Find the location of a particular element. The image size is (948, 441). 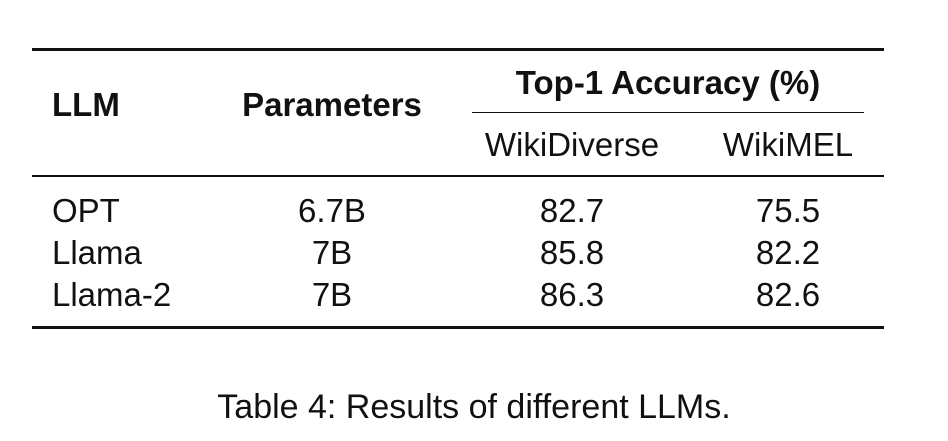

row-llama2-llm: Llama-2 is located at coordinates (112, 294).